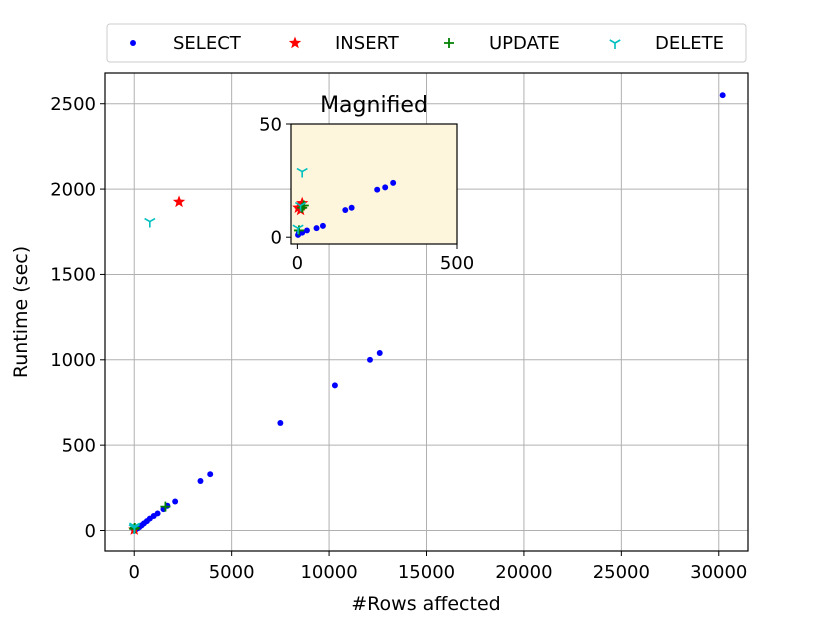  What do you see at coordinates (165, 506) in the screenshot?
I see `data-point-update` at bounding box center [165, 506].